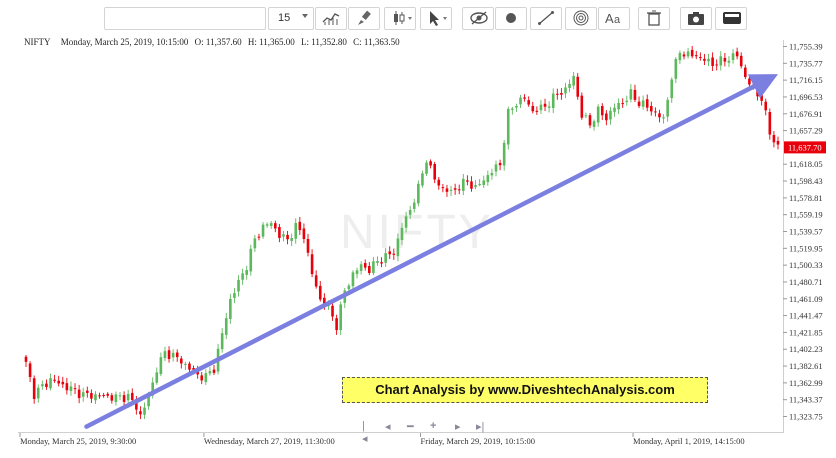 The image size is (836, 458). Describe the element at coordinates (410, 427) in the screenshot. I see `zoom-out-icon: ━` at that location.